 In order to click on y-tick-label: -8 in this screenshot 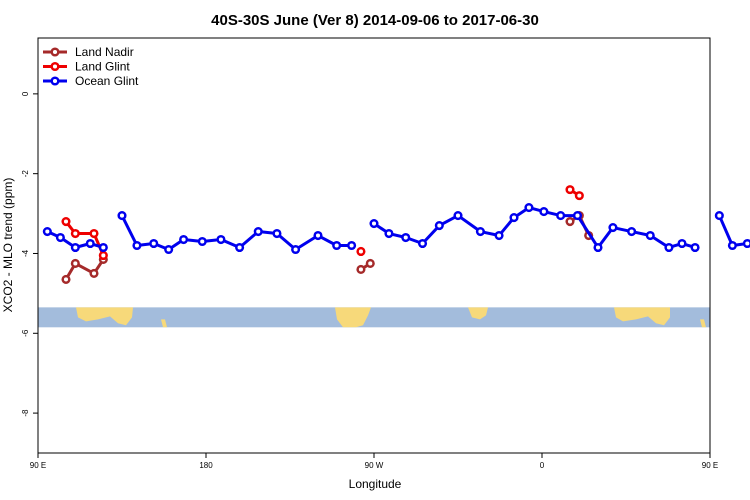, I will do `click(25, 413)`.